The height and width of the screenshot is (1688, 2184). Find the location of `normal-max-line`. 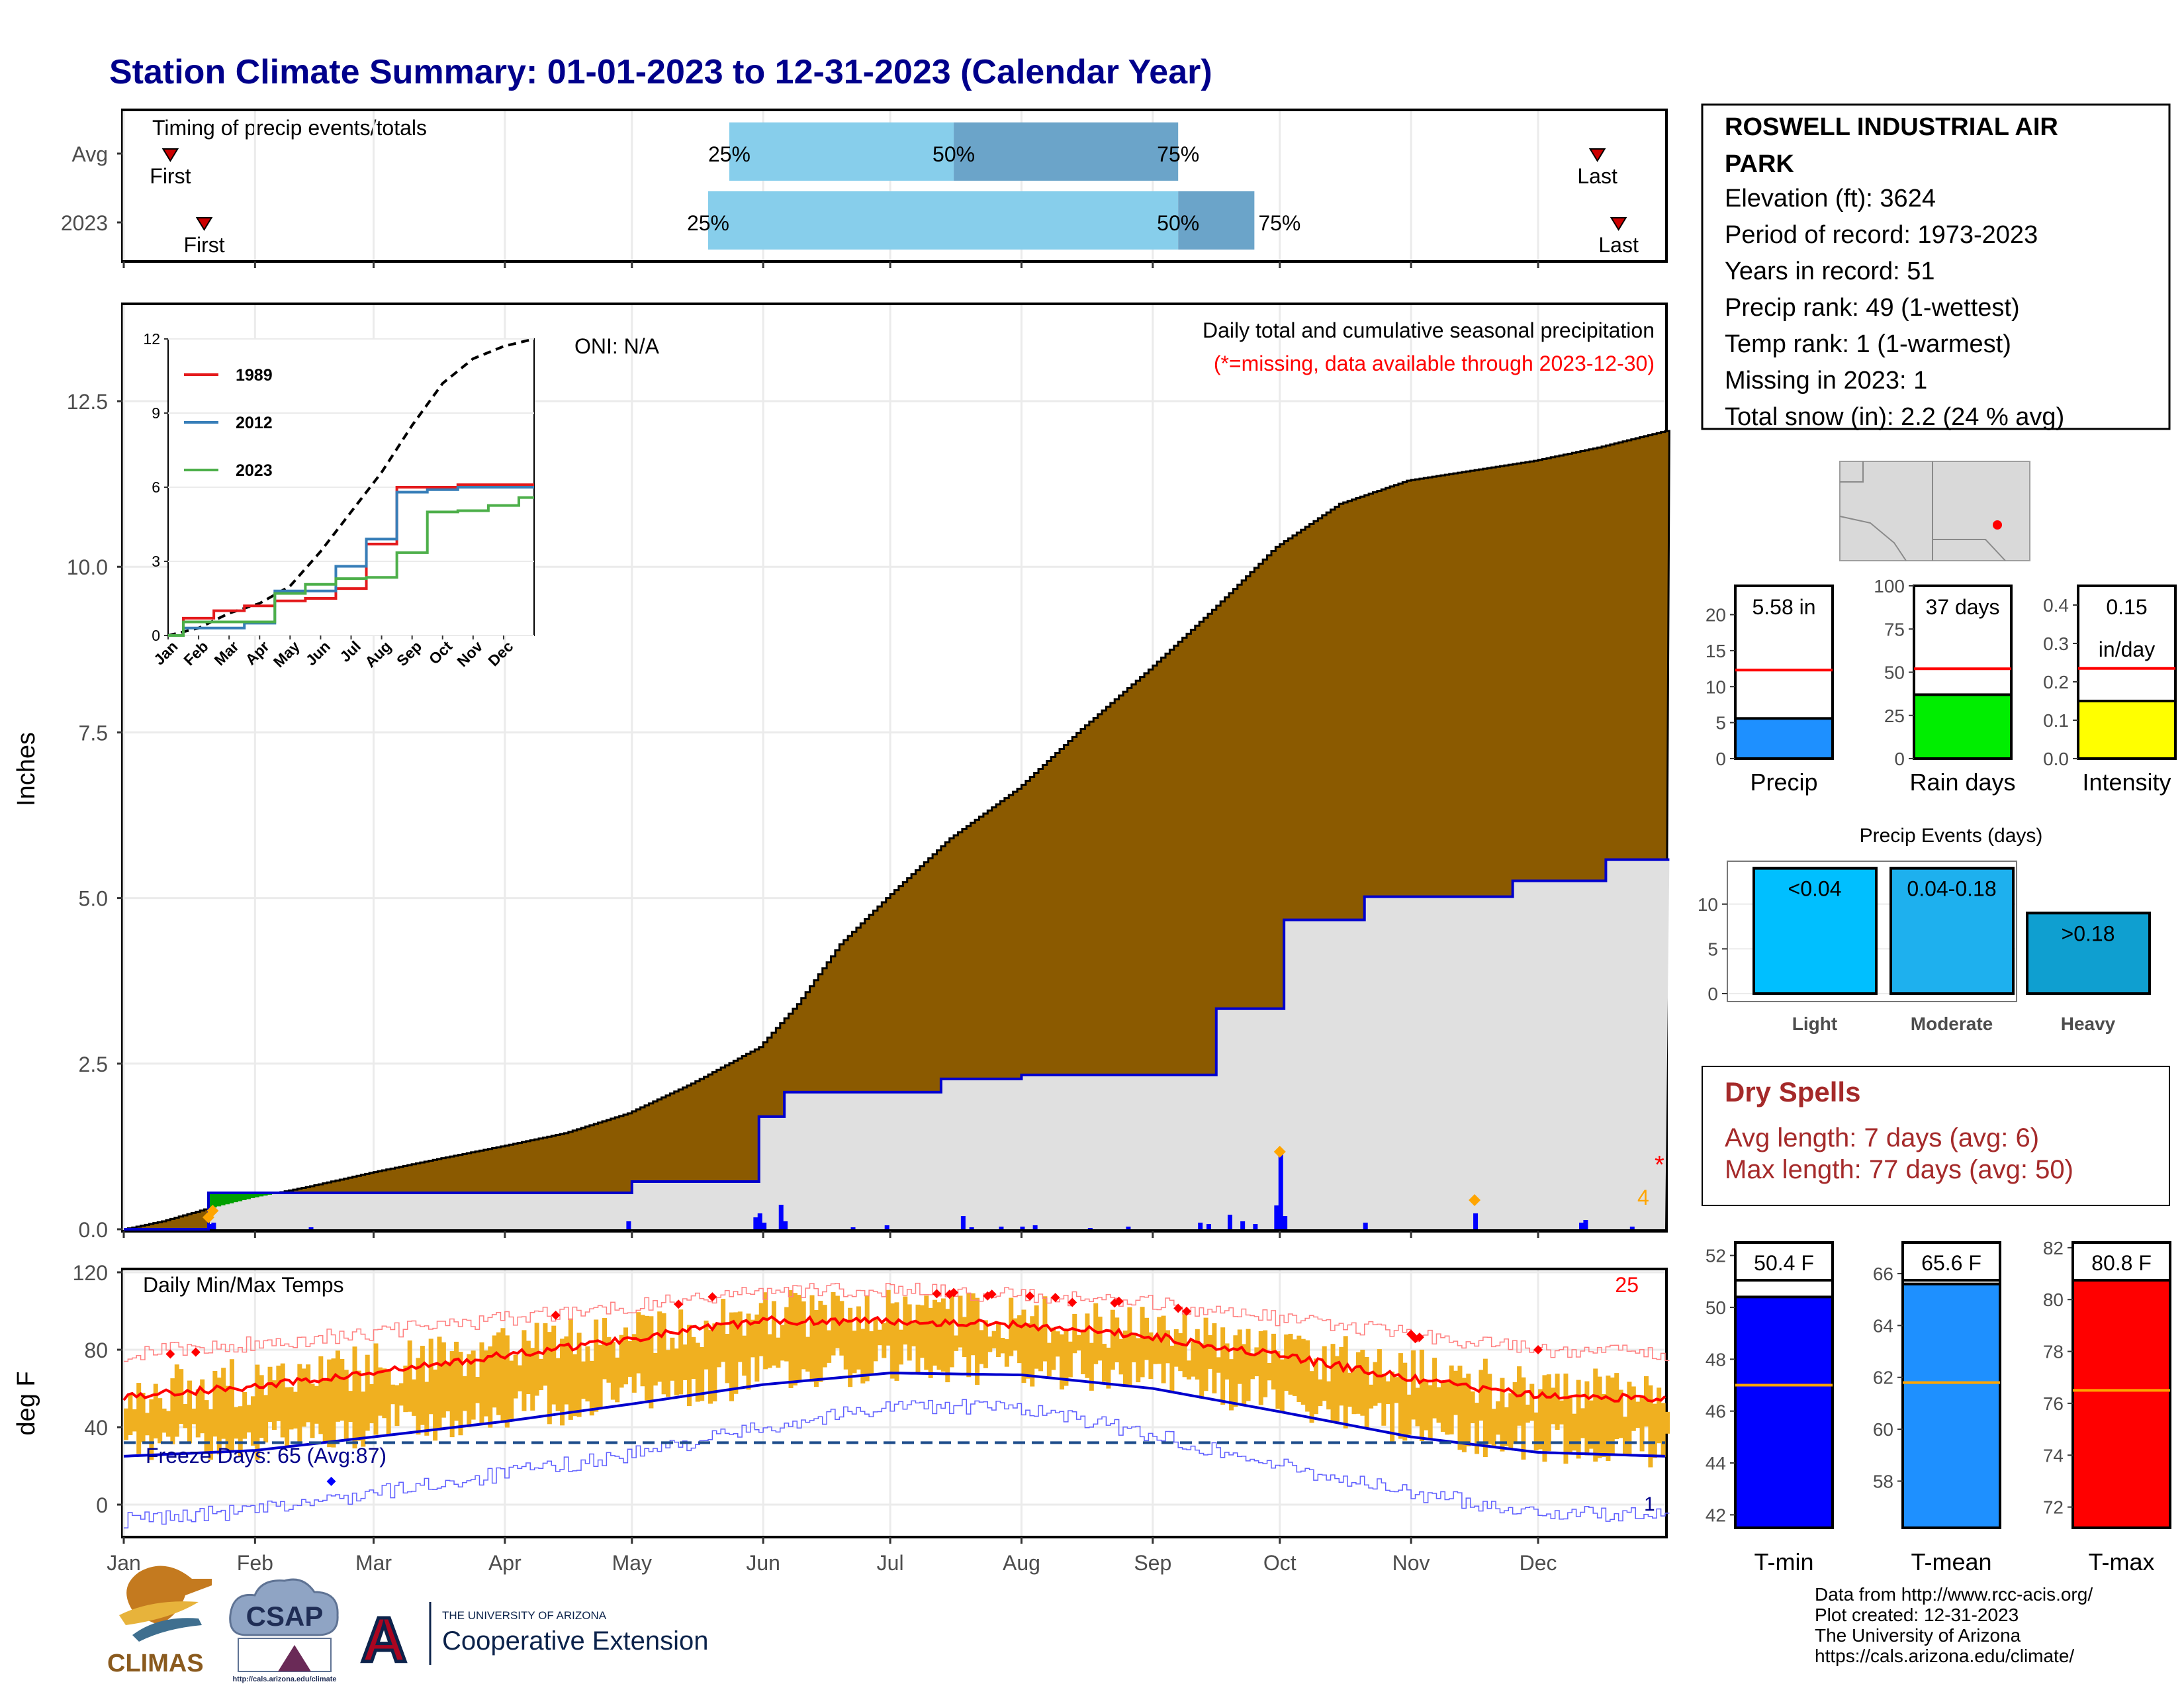

normal-max-line is located at coordinates (894, 1359).